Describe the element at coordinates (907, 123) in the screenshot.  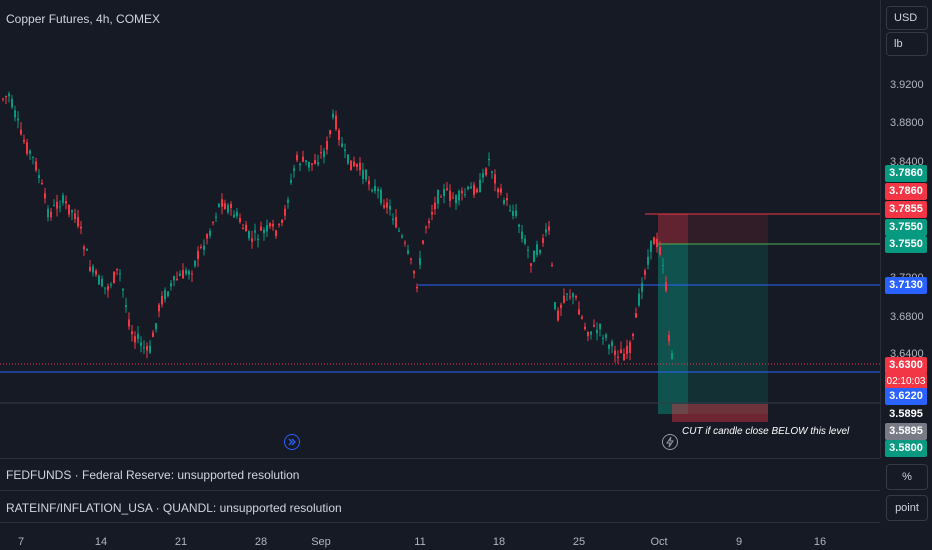
I see `price-tick: 3.8800` at that location.